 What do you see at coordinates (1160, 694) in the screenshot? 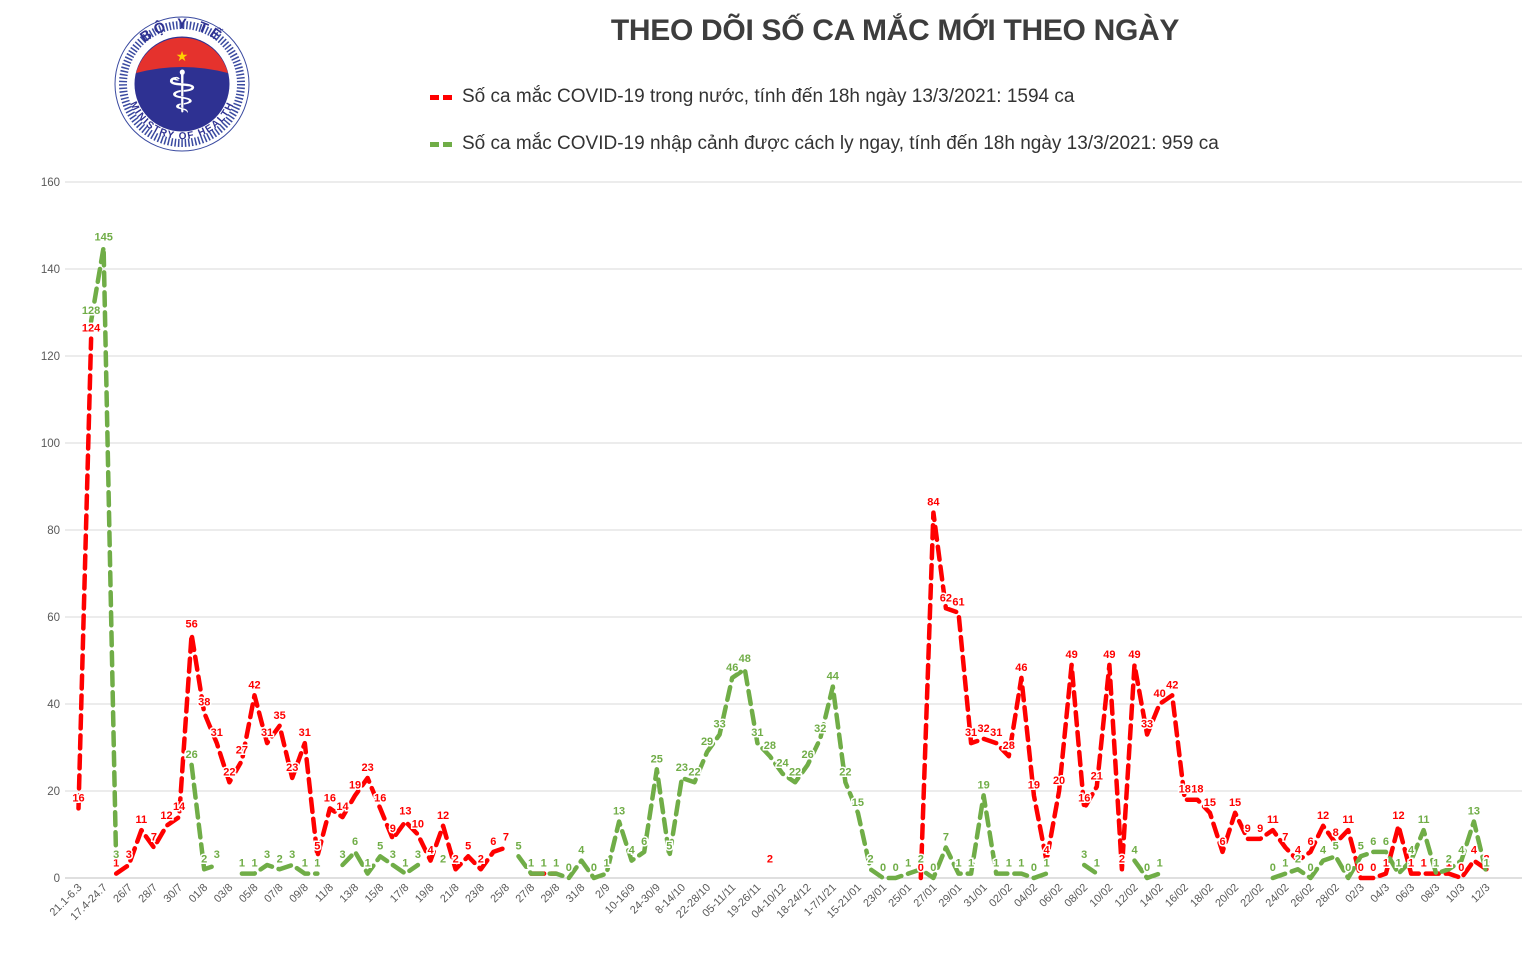
I see `domestic-point-label: 40` at bounding box center [1160, 694].